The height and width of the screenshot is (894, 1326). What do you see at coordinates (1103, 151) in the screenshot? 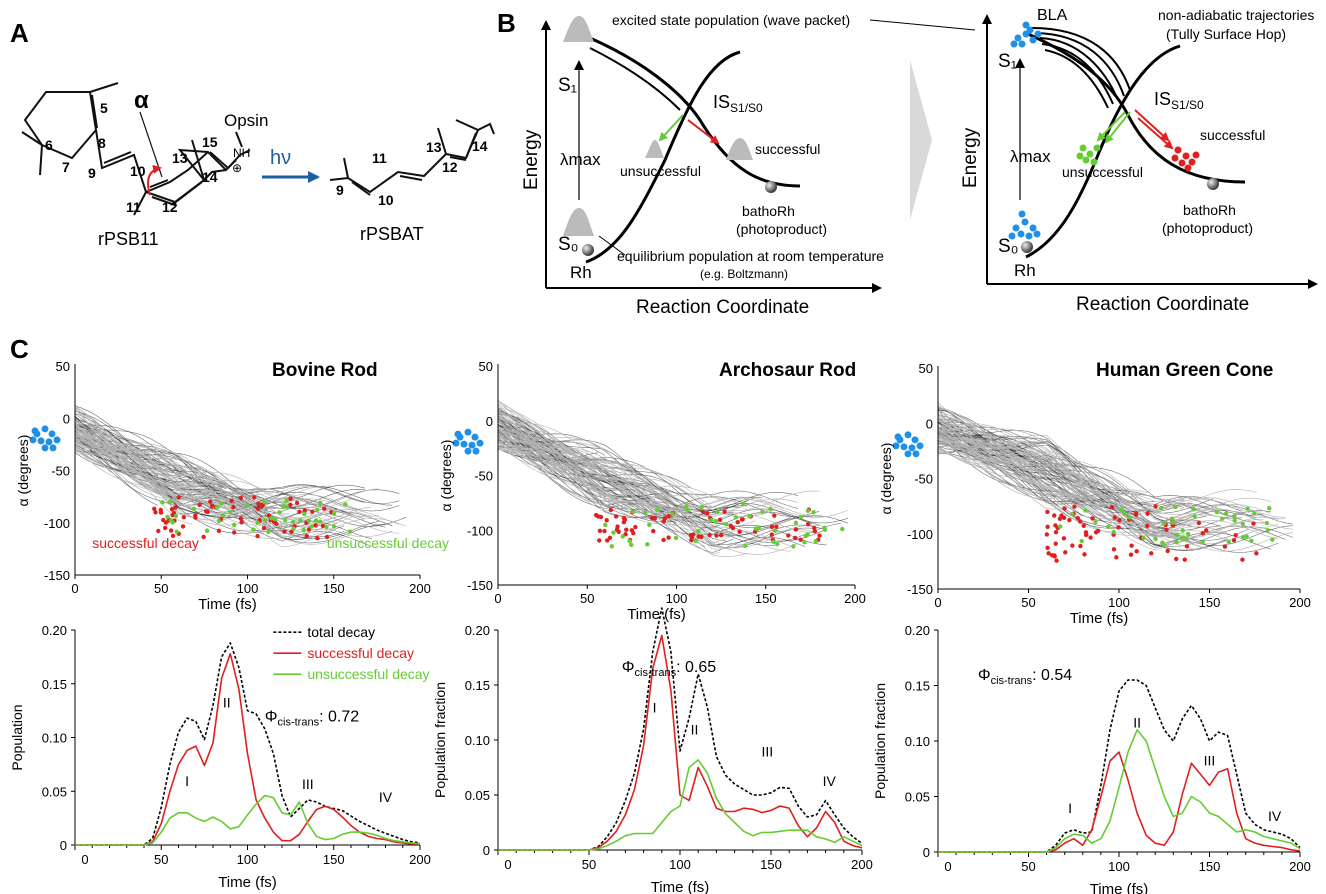
I see `s0-surface` at bounding box center [1103, 151].